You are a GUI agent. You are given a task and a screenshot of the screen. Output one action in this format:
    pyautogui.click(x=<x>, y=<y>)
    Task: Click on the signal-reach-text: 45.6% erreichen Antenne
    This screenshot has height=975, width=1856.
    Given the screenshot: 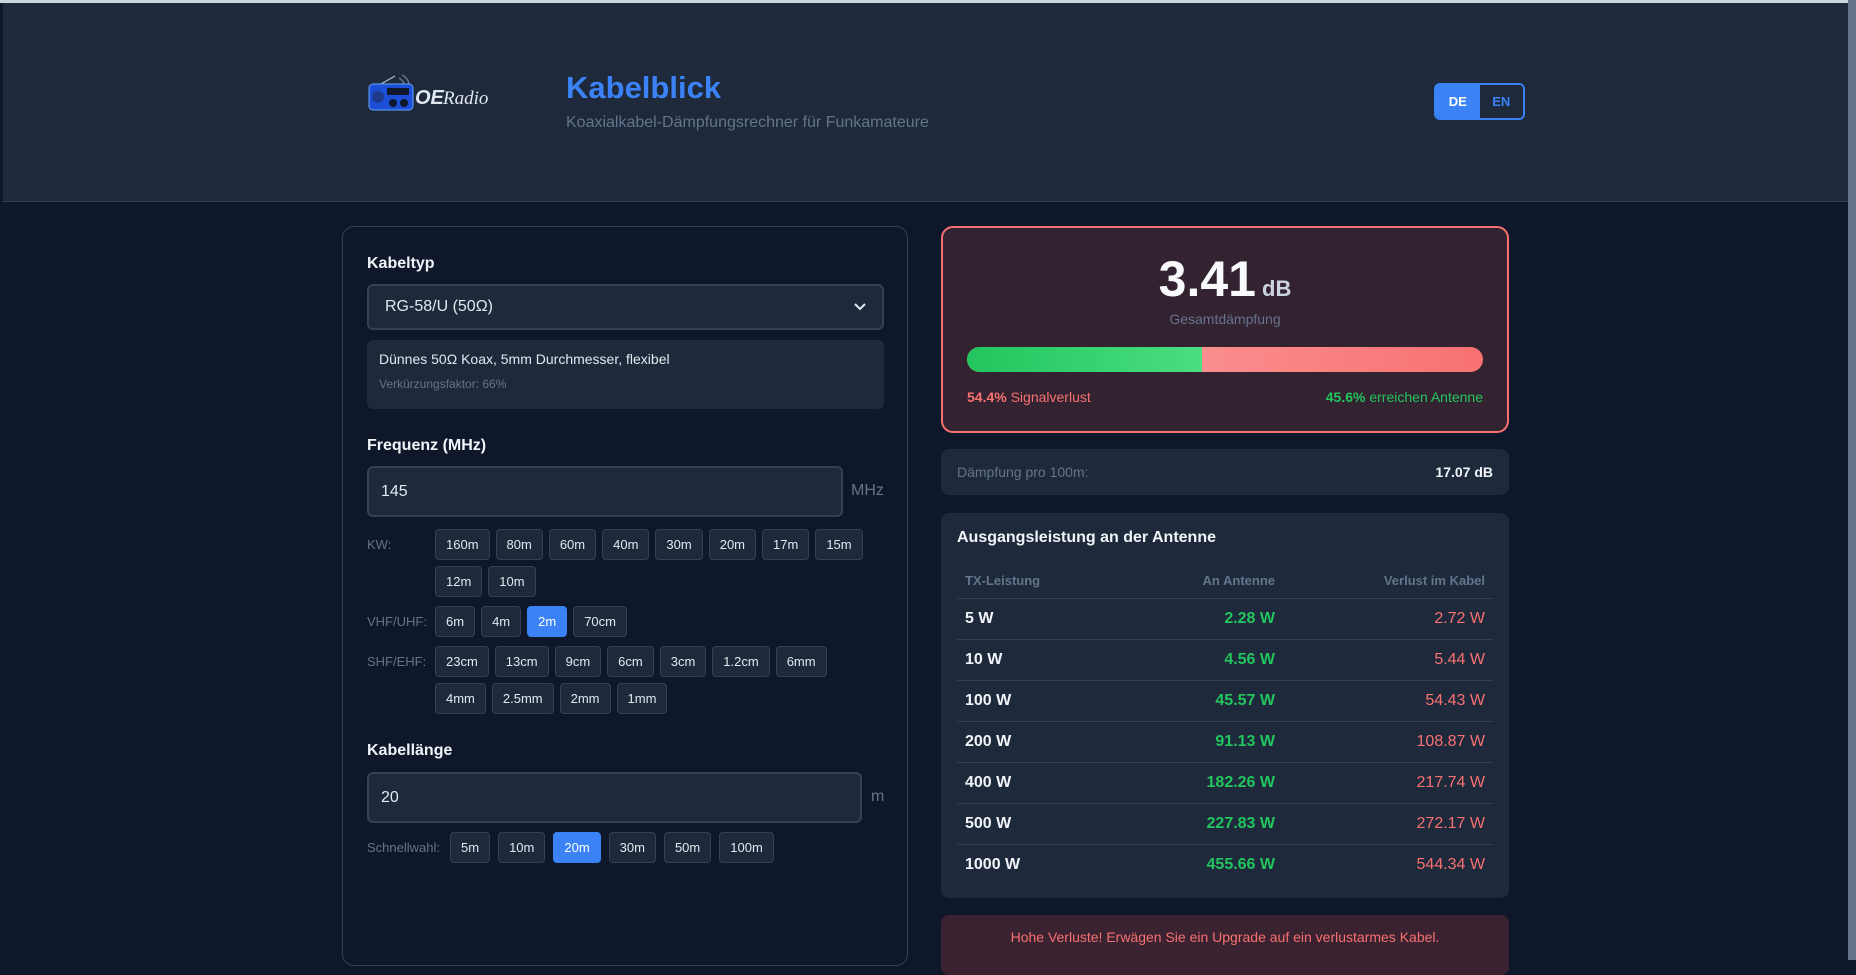 What is the action you would take?
    pyautogui.click(x=1404, y=397)
    